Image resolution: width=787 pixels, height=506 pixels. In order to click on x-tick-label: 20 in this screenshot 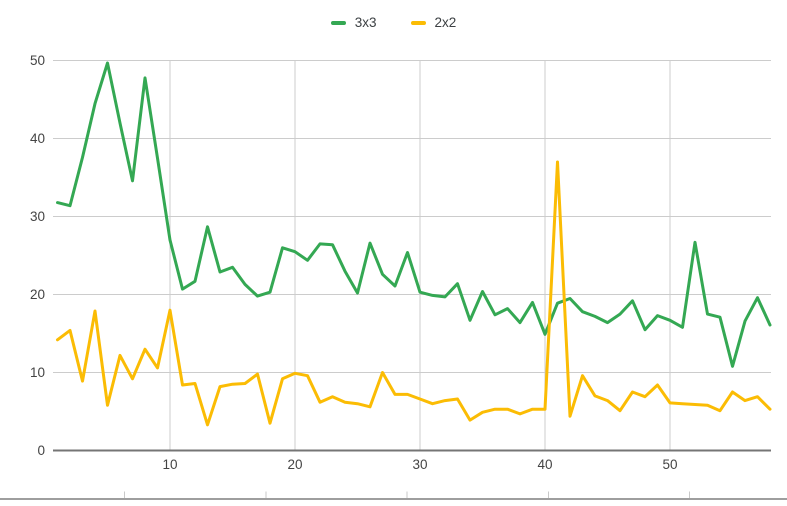, I will do `click(294, 464)`.